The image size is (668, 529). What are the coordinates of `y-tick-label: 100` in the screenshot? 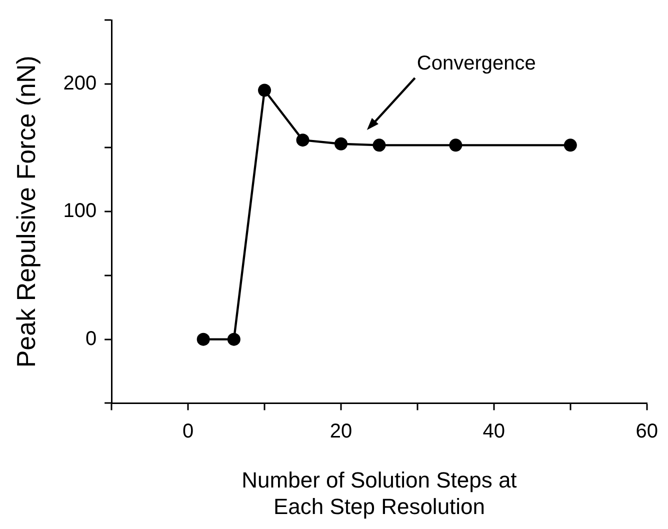 It's located at (80, 211).